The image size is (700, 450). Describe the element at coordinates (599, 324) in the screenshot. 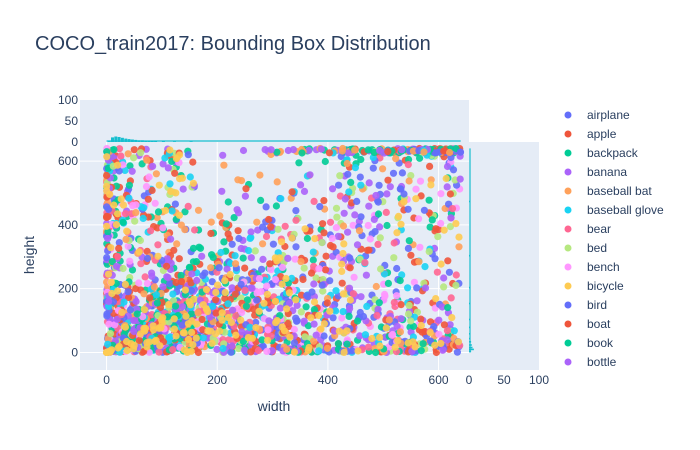

I see `legend-label: boat` at that location.